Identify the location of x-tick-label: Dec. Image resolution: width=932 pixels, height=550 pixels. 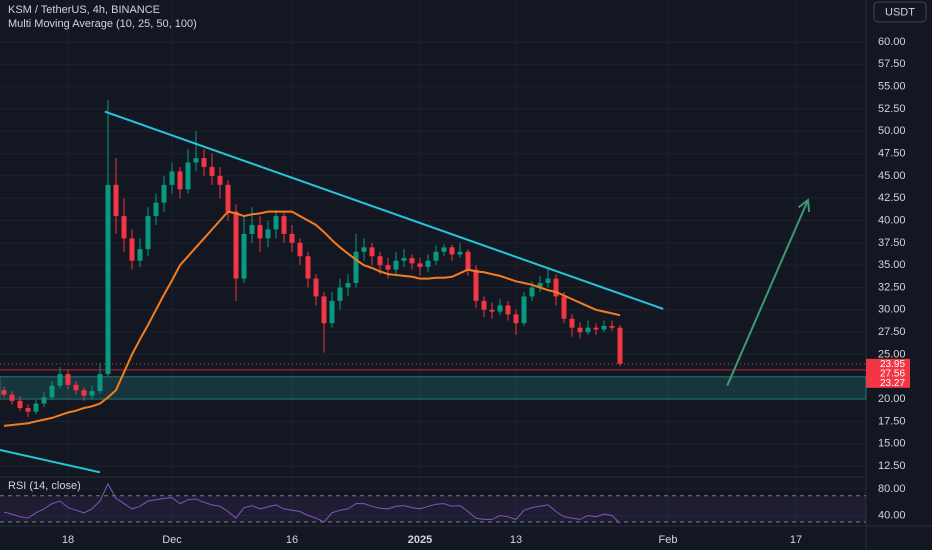
(172, 540).